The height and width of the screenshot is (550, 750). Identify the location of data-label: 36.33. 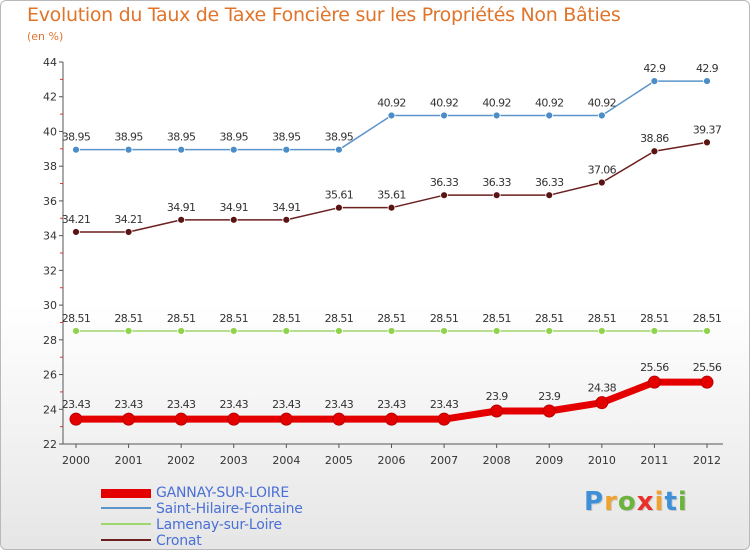
(549, 182).